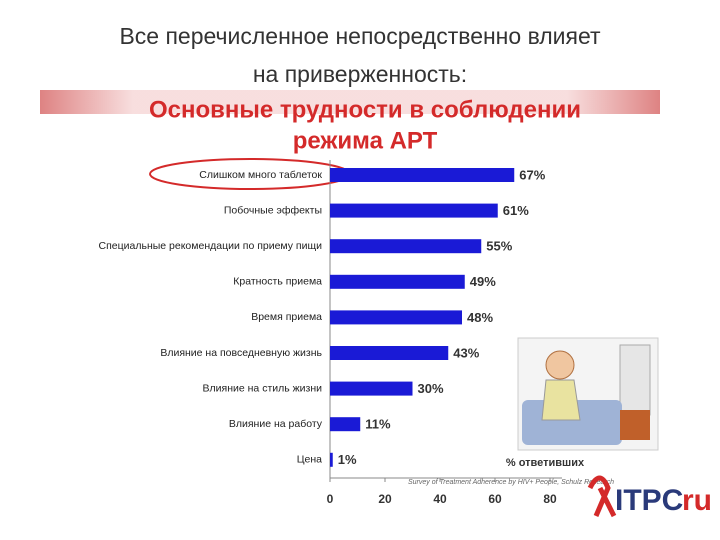 The width and height of the screenshot is (720, 540). I want to click on title-band, so click(350, 102).